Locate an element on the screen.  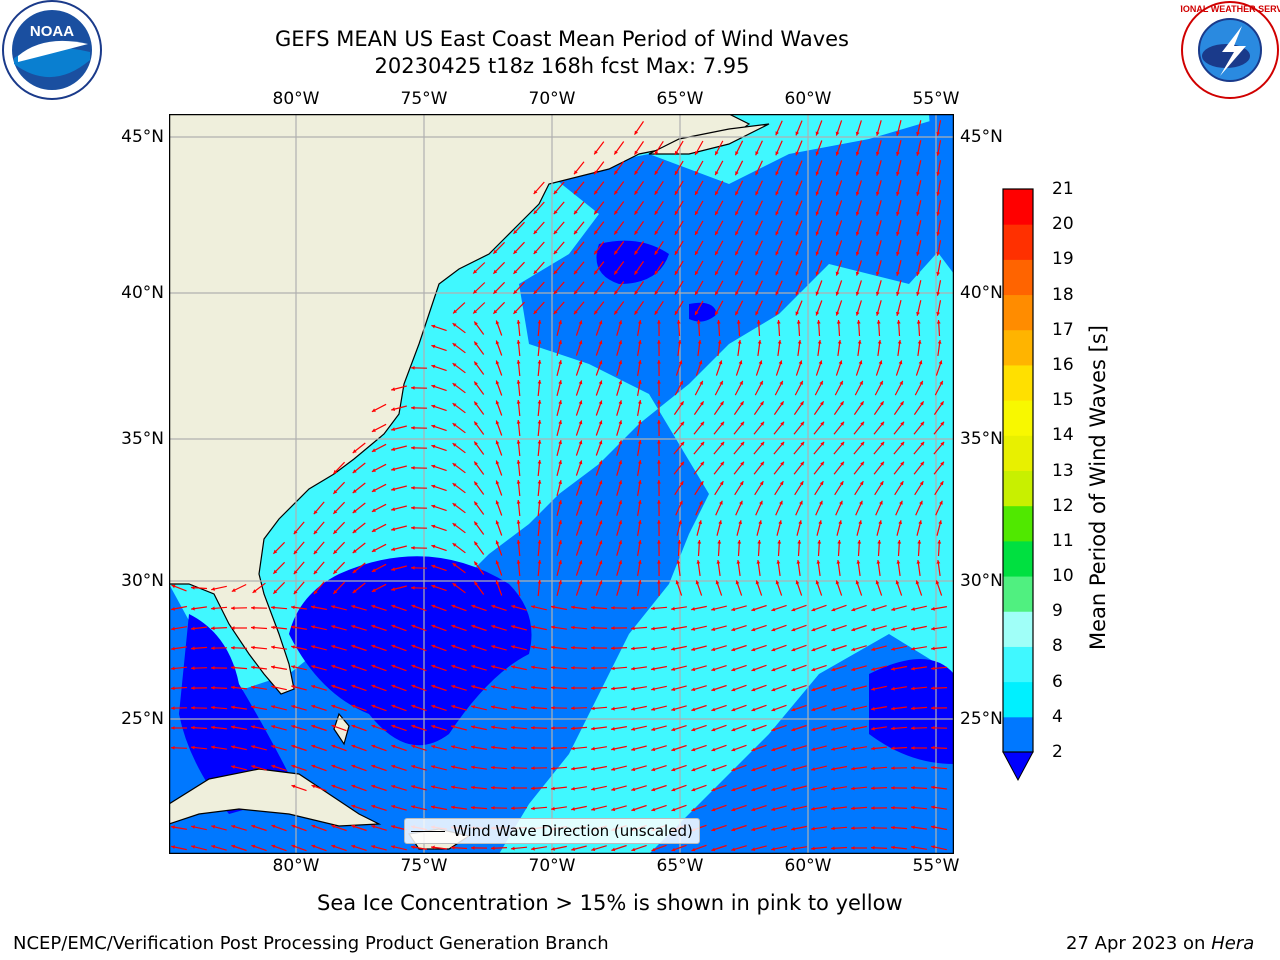
colorbar-tick-label: 16 is located at coordinates (1063, 364).